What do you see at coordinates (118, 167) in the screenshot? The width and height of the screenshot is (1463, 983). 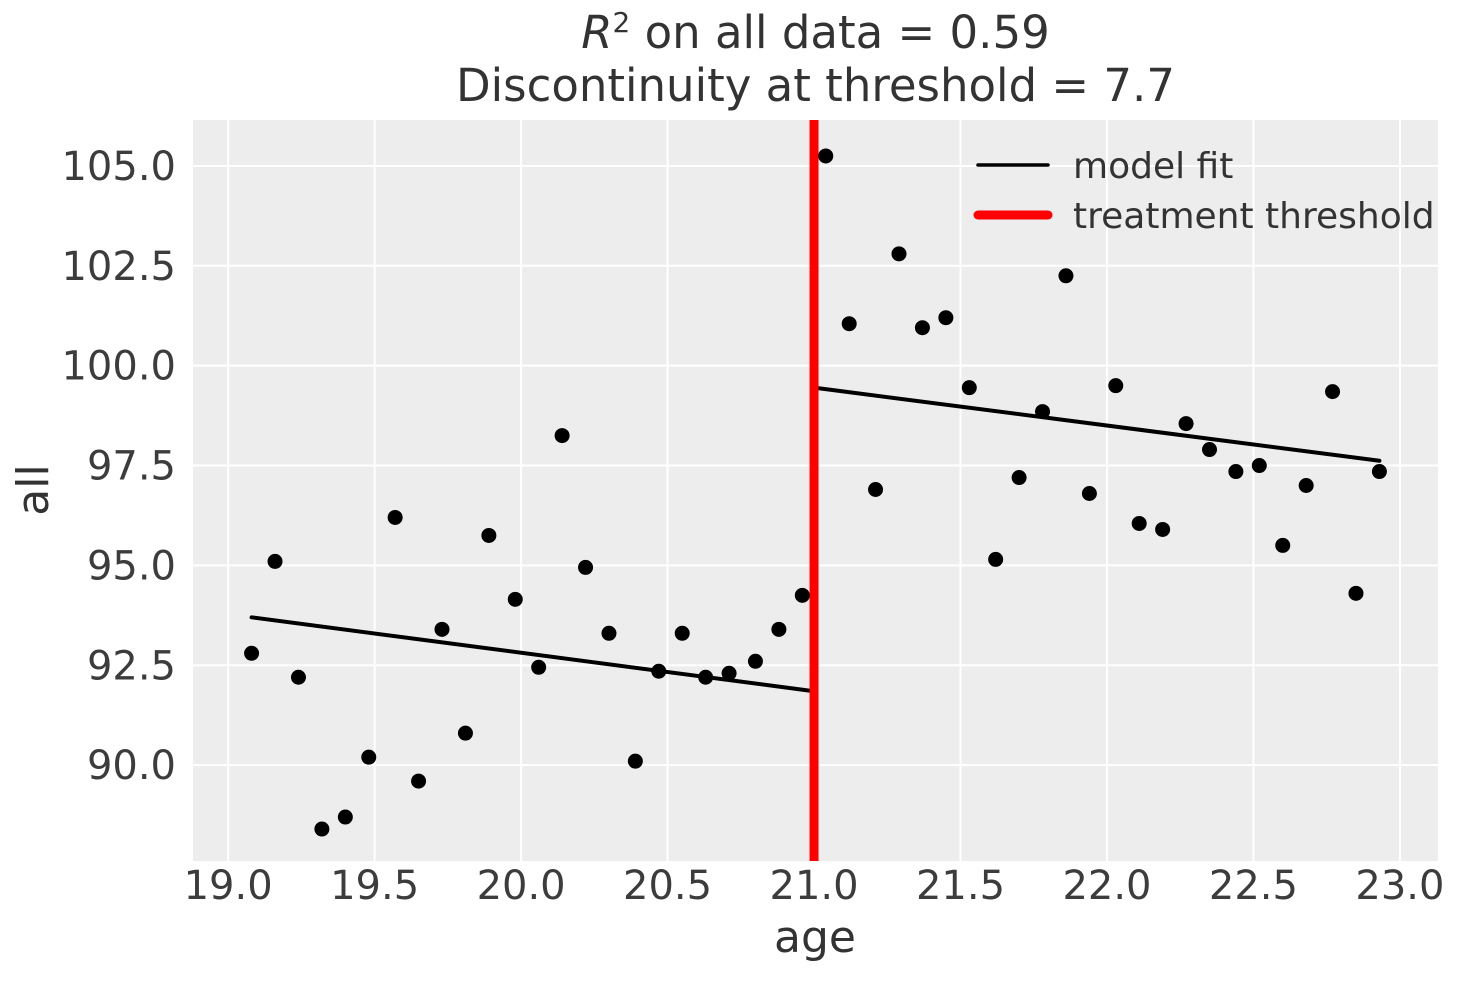 I see `y-tick-label: 105.0` at bounding box center [118, 167].